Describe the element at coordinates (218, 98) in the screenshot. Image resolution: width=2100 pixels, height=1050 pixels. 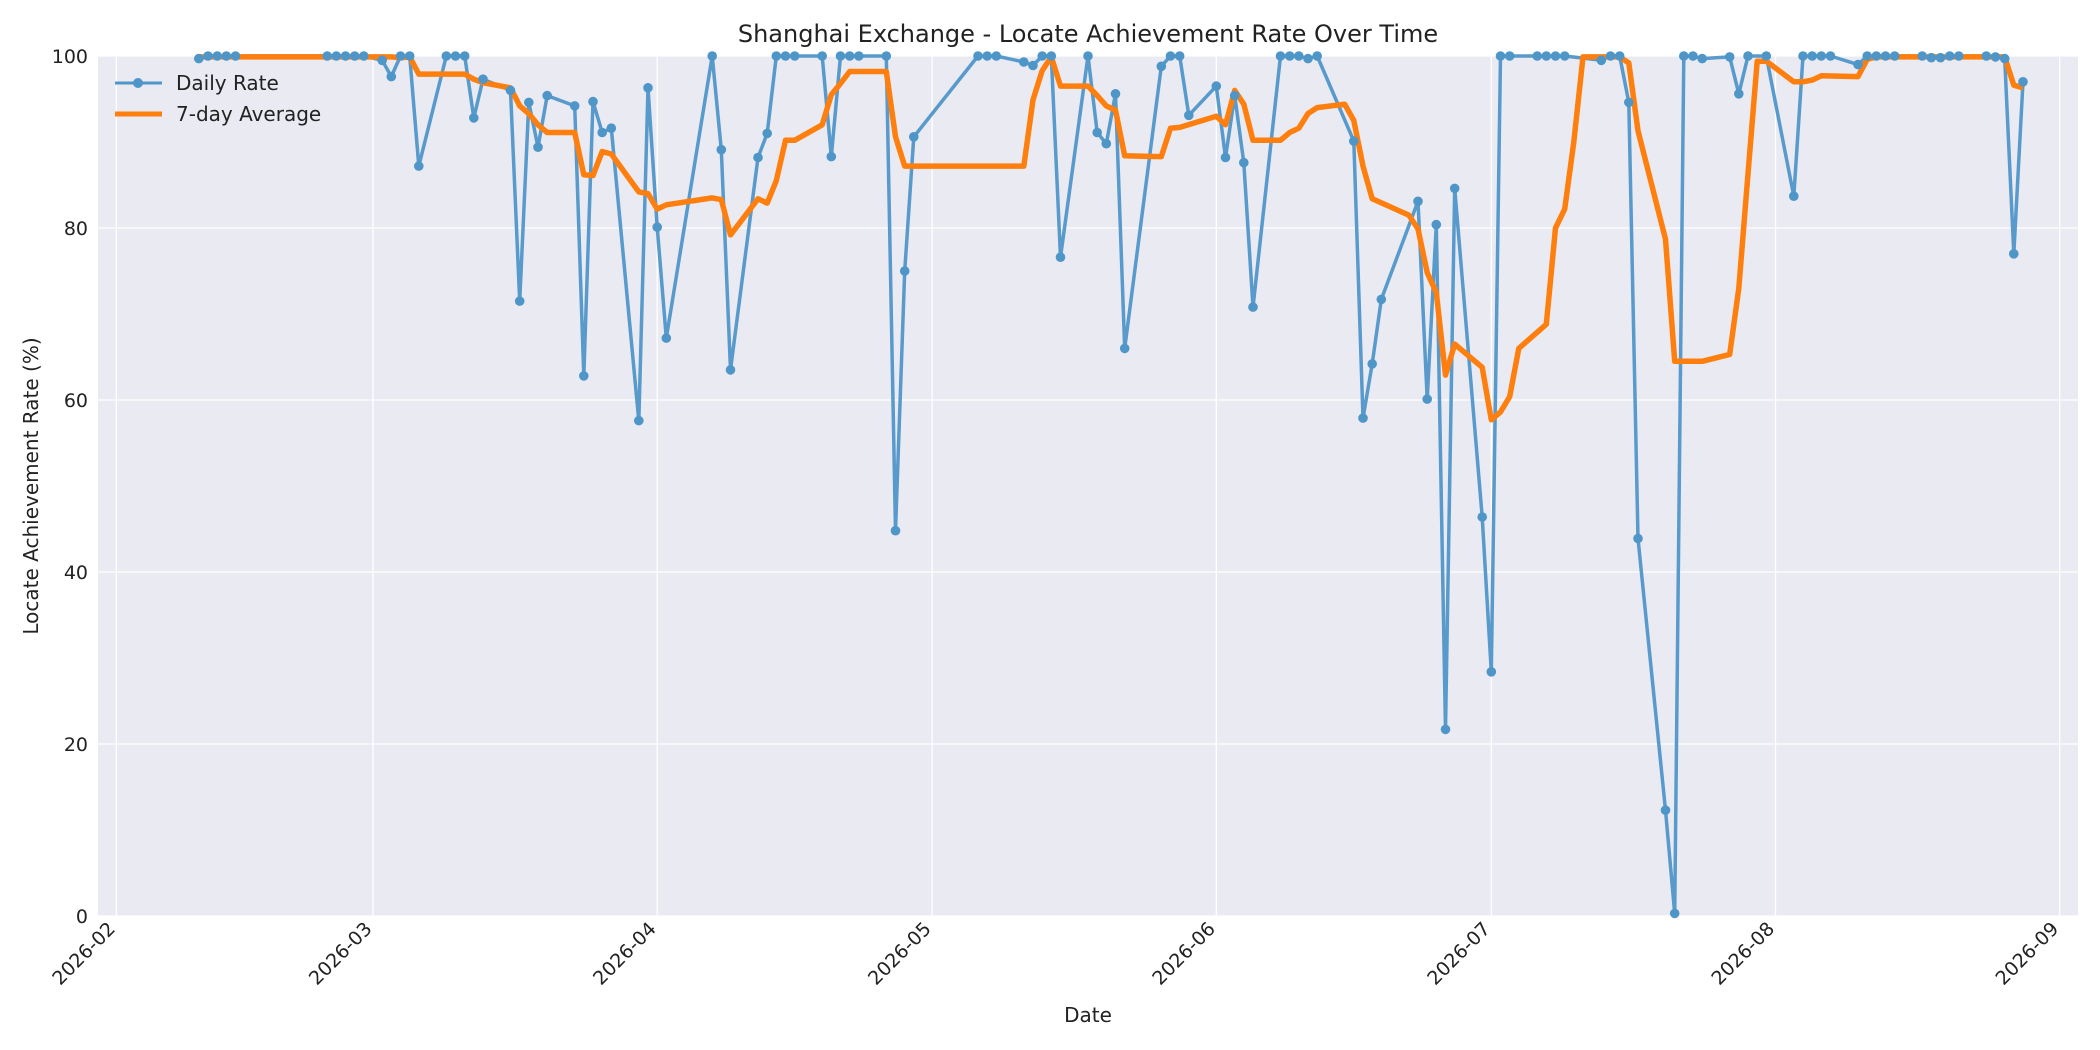
I see `legend: Daily Rate 7-day Average` at that location.